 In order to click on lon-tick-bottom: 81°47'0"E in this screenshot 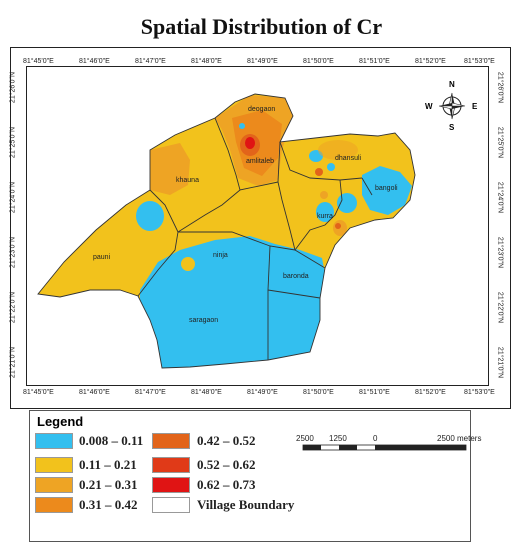, I will do `click(150, 392)`.